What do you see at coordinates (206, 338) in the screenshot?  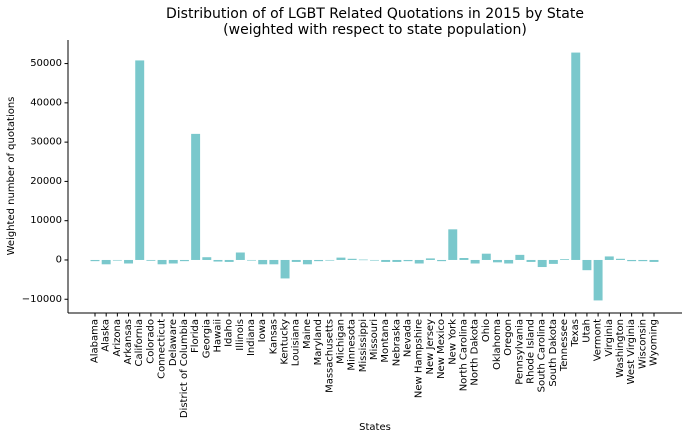 I see `x-tick-label: Georgia` at bounding box center [206, 338].